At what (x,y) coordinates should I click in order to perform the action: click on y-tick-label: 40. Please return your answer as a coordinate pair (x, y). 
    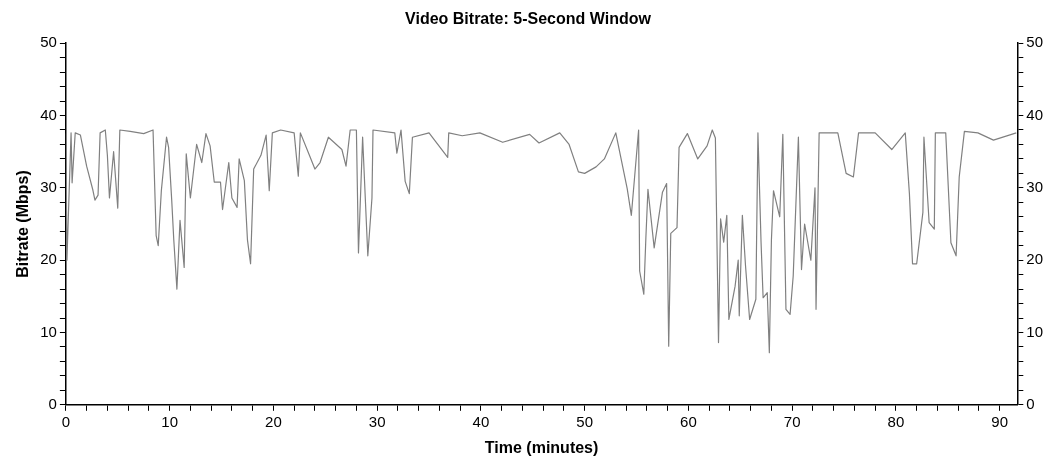
    Looking at the image, I should click on (48, 114).